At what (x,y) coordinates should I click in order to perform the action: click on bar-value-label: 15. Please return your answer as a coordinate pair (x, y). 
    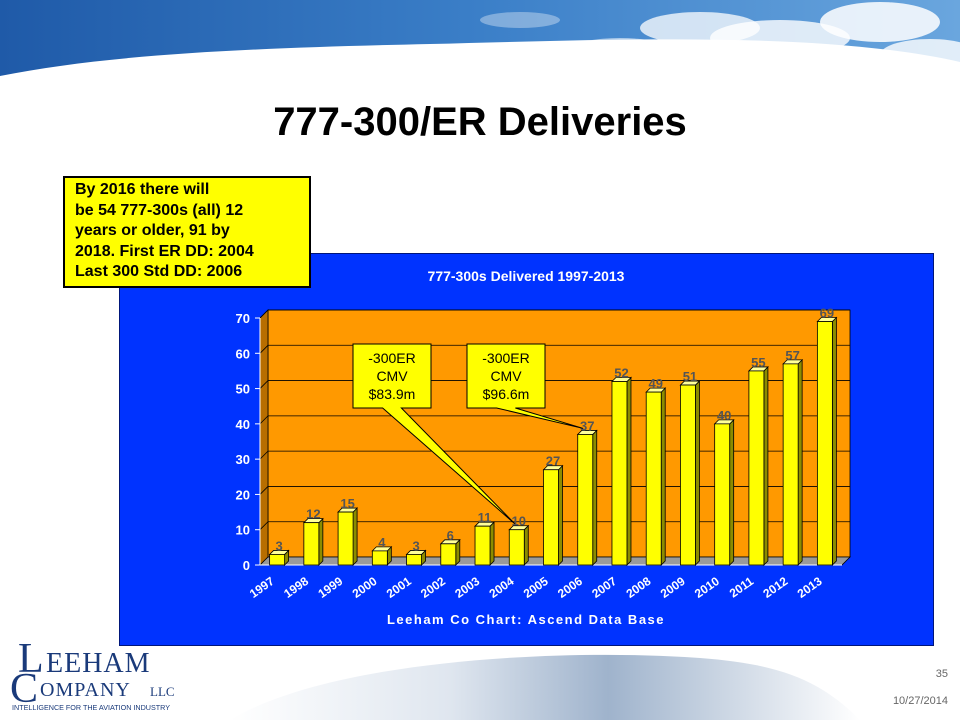
    Looking at the image, I should click on (347, 503).